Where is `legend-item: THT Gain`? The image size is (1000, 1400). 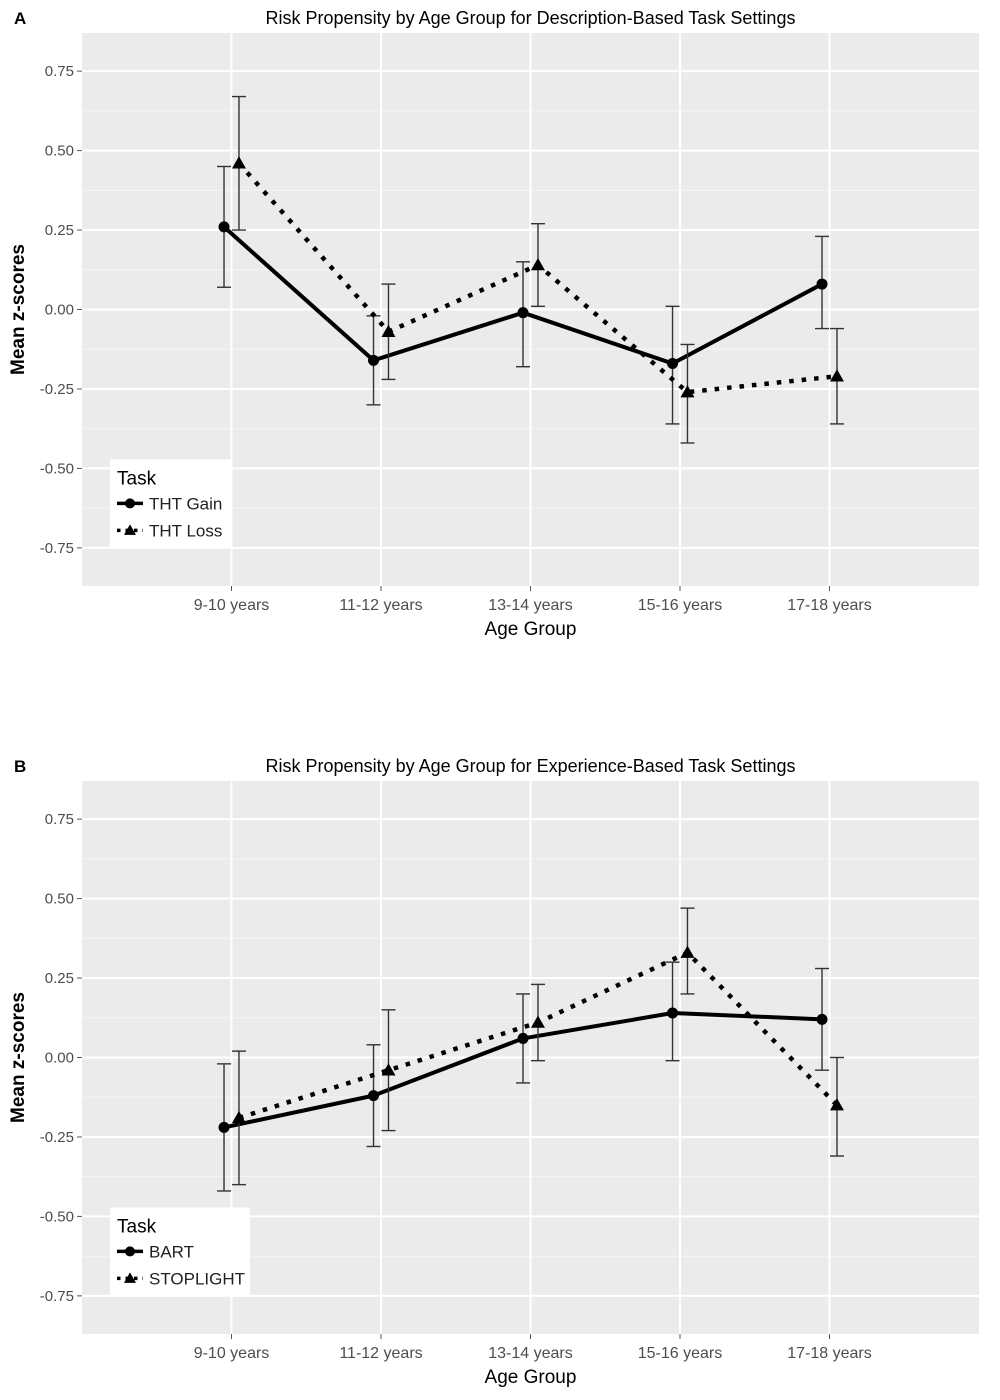 legend-item: THT Gain is located at coordinates (169, 503).